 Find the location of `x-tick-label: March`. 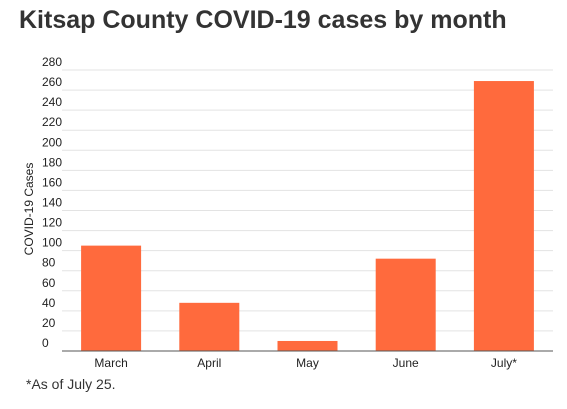

x-tick-label: March is located at coordinates (110, 363).